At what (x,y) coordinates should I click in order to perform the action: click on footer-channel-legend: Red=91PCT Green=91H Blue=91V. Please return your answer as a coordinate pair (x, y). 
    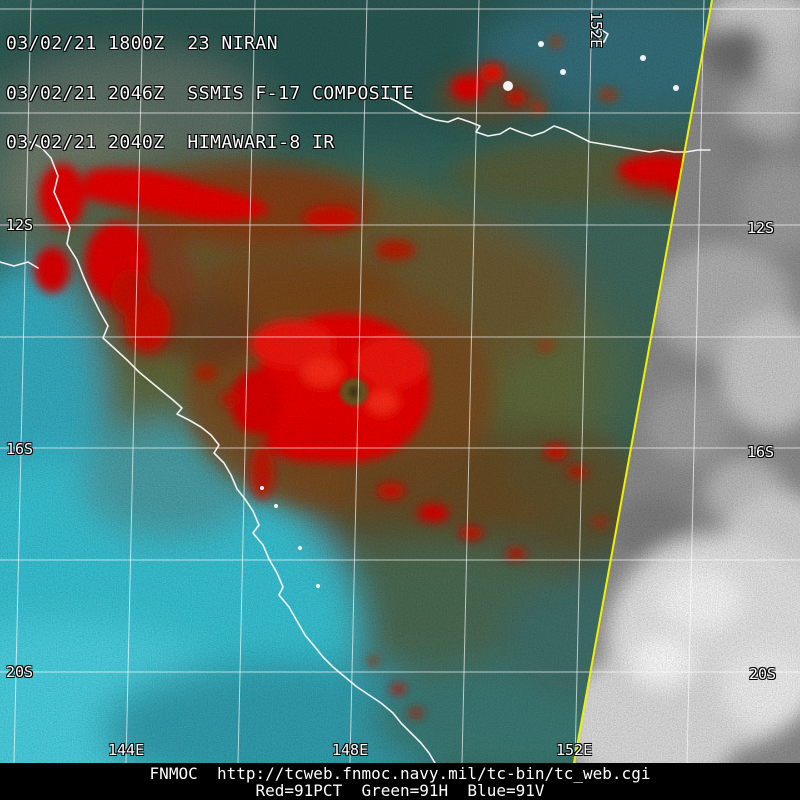
    Looking at the image, I should click on (400, 790).